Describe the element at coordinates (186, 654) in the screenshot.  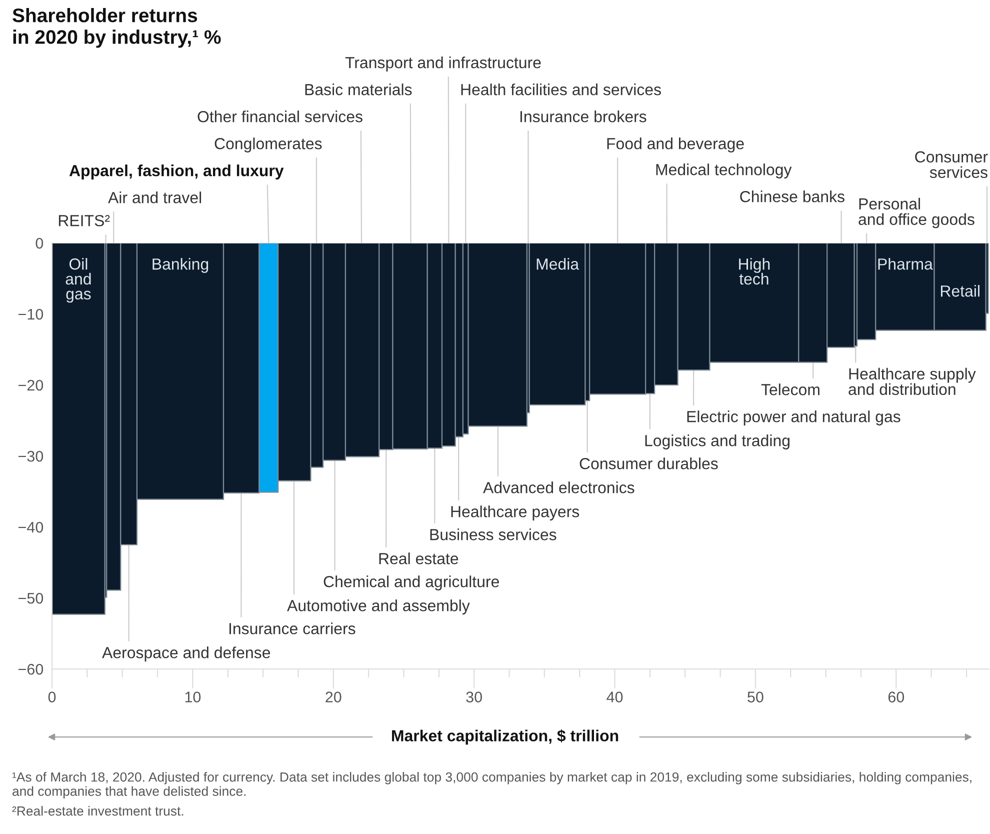
I see `annotation: Aerospace and defense` at that location.